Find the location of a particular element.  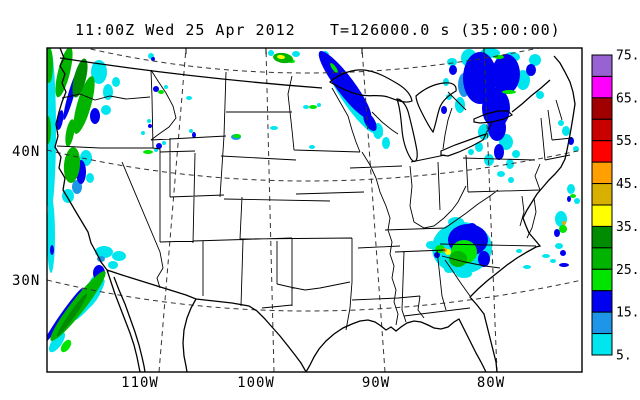

colorbar-tick-label: 15. is located at coordinates (627, 313).